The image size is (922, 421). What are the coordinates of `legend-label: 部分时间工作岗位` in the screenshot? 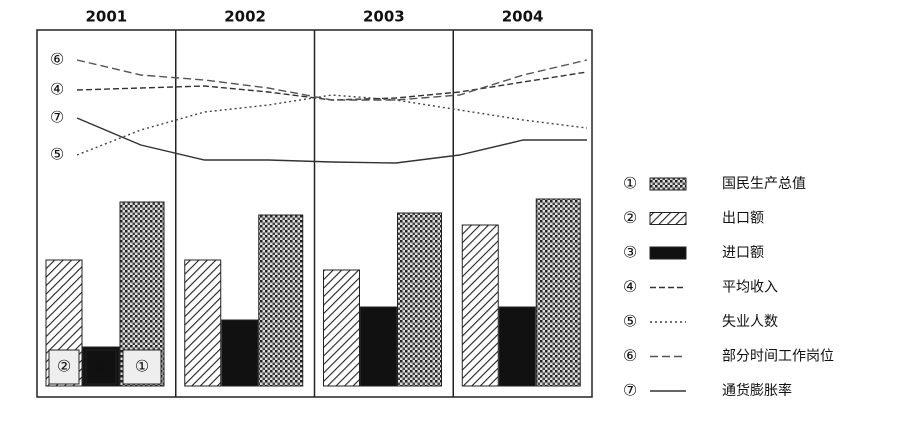 It's located at (778, 357).